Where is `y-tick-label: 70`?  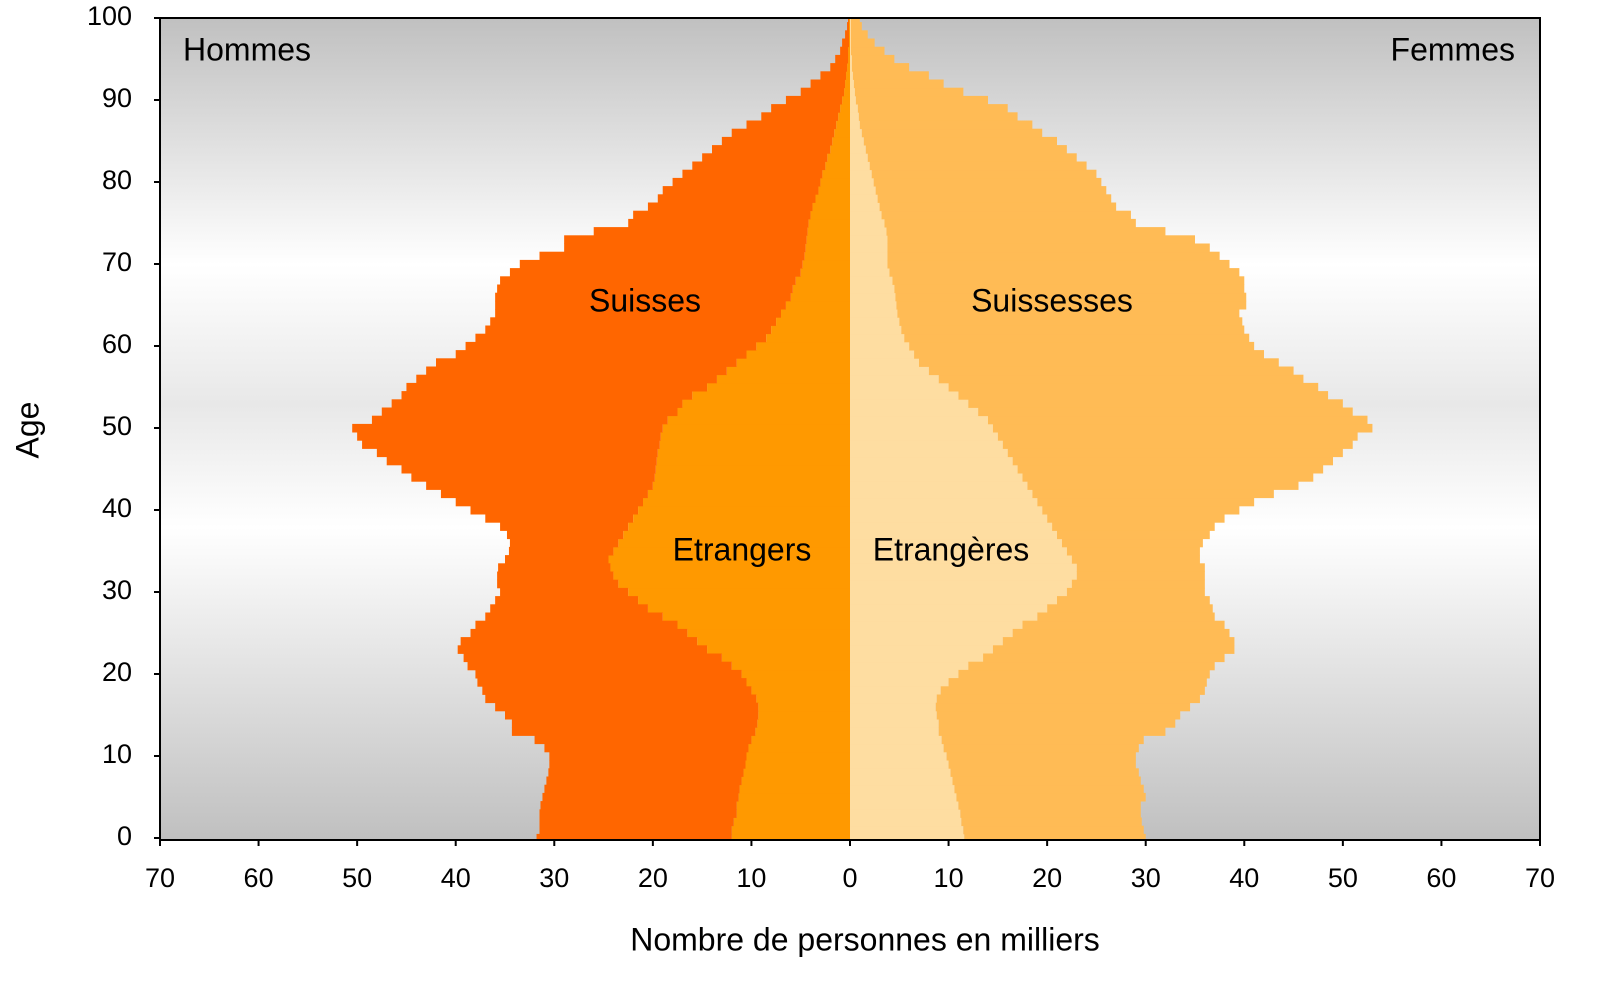 y-tick-label: 70 is located at coordinates (117, 262).